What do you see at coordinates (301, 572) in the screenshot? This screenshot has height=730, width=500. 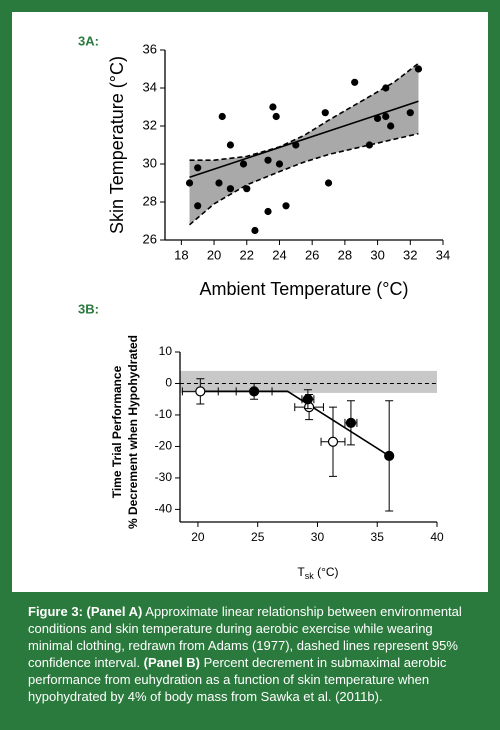 I see `x-label-main: T` at bounding box center [301, 572].